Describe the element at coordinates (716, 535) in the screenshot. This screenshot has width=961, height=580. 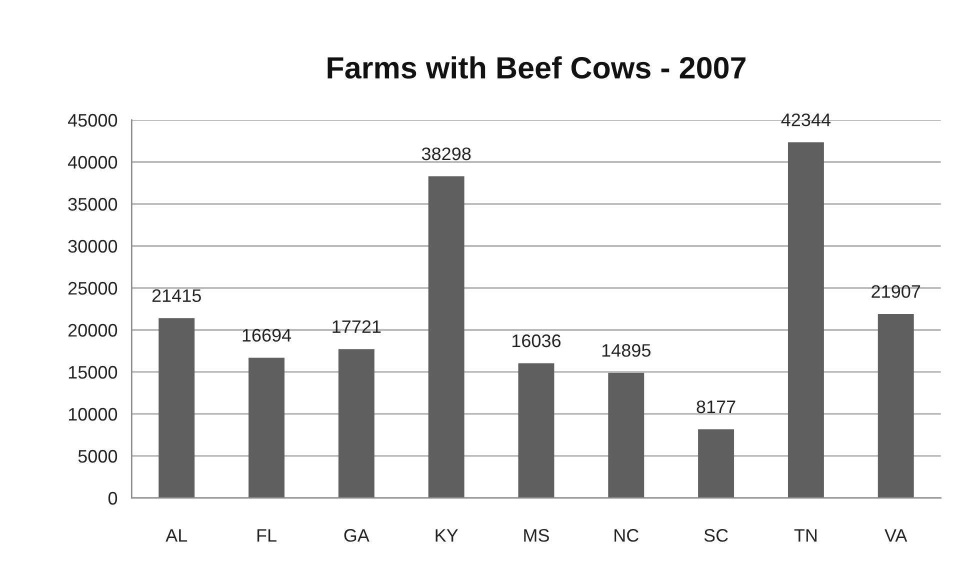
I see `x-tick-label: SC` at that location.